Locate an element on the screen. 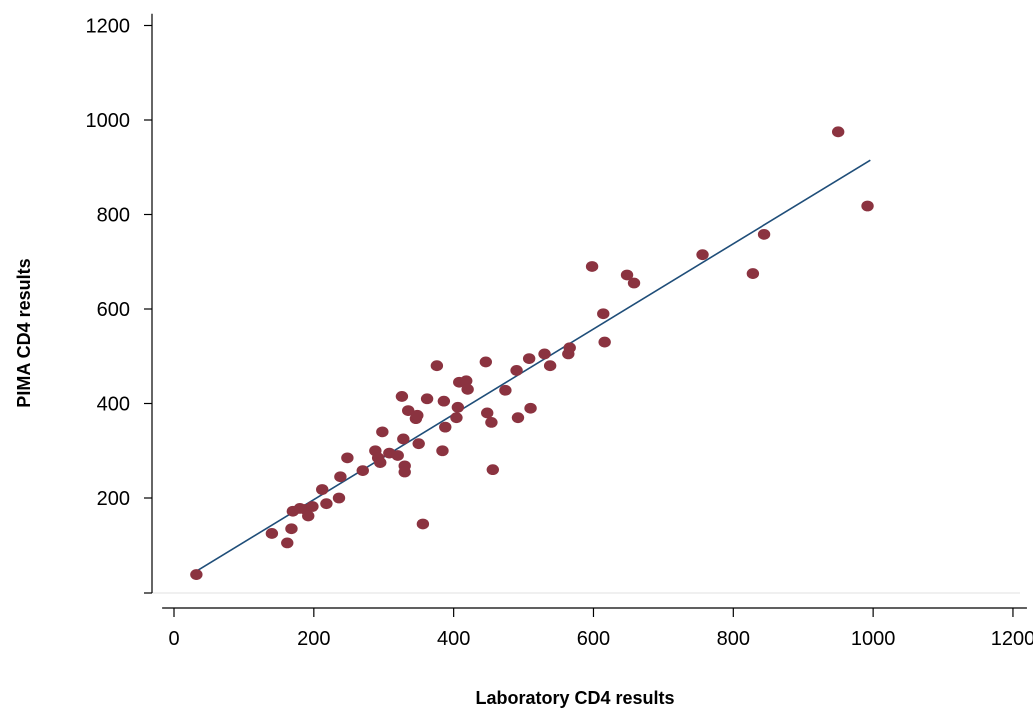 Image resolution: width=1033 pixels, height=719 pixels. x-tick-label: 800 is located at coordinates (733, 639).